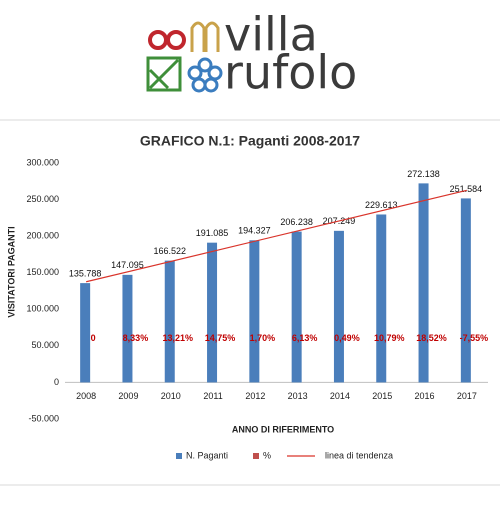  Describe the element at coordinates (250, 141) in the screenshot. I see `chart-title: GRAFICO N.1: Paganti 2008-2017` at that location.